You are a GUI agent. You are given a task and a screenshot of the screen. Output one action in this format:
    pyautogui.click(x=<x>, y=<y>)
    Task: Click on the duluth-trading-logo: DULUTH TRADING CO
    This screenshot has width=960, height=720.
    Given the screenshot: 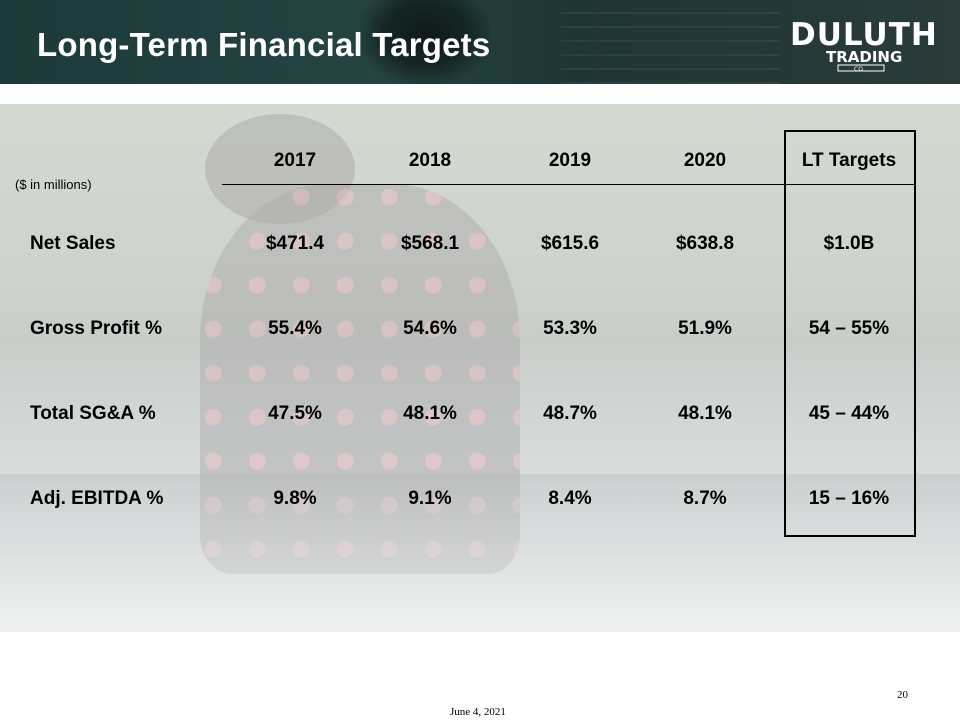 What is the action you would take?
    pyautogui.click(x=863, y=45)
    